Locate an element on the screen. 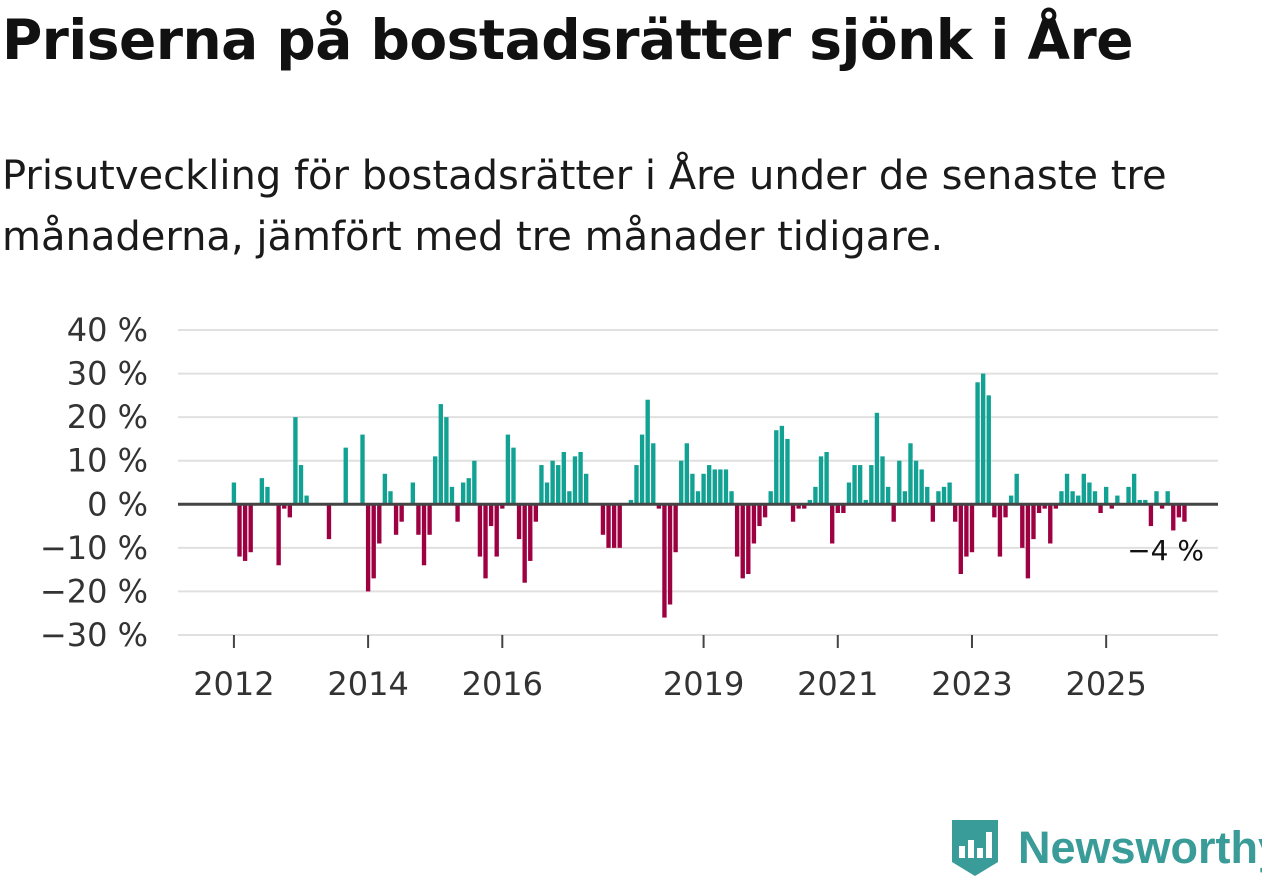  newsworthy-logo-icon is located at coordinates (975, 848).